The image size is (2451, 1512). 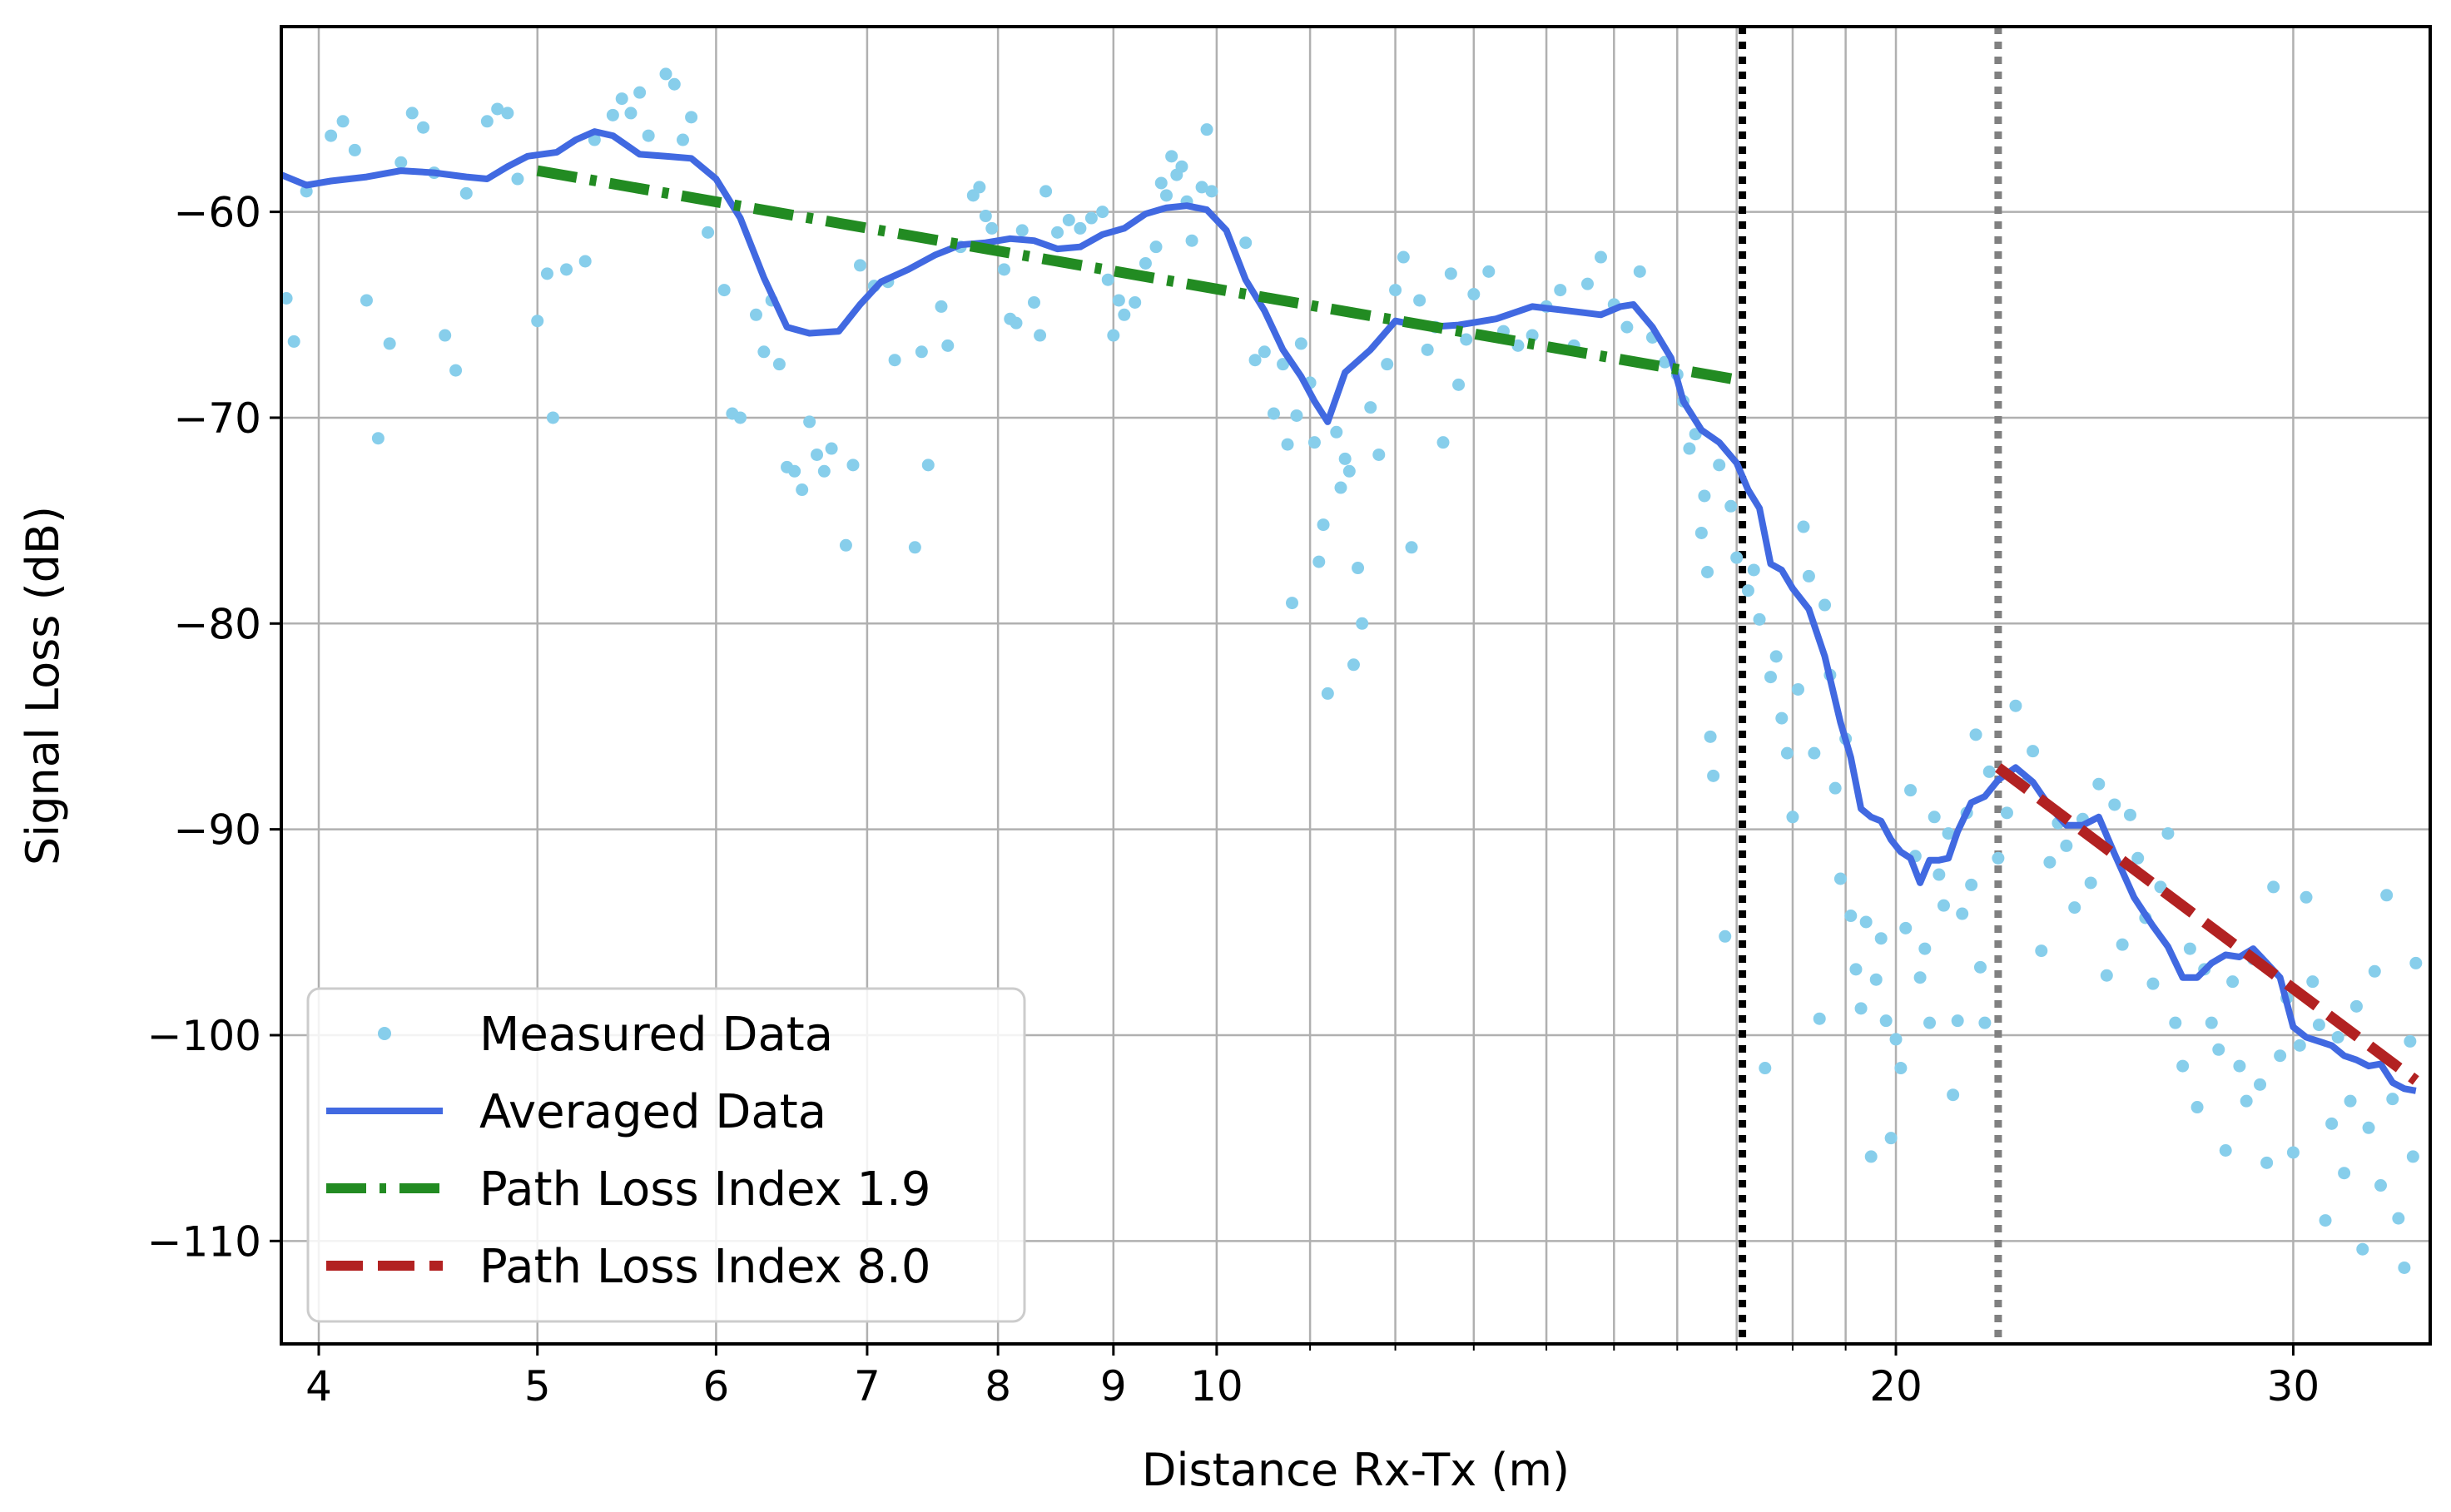 I want to click on x-tick-label: 30, so click(x=2293, y=1386).